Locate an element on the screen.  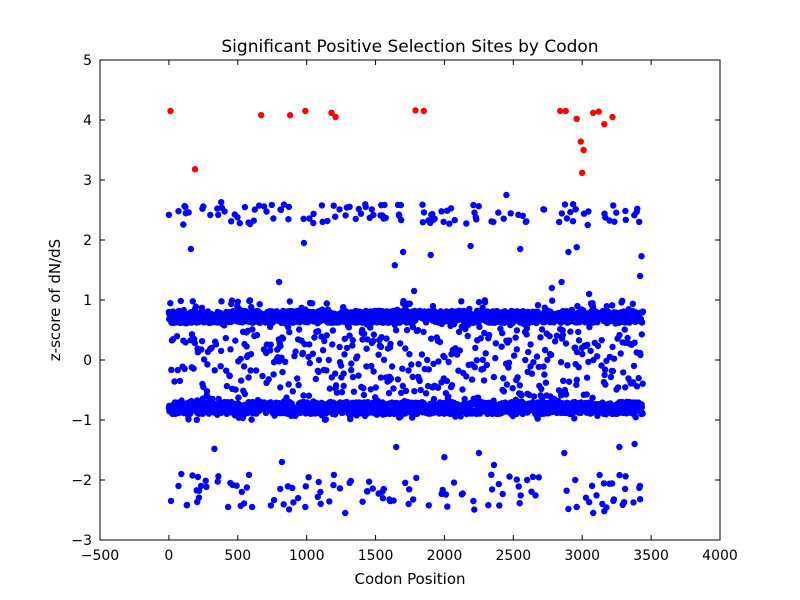
x-tick-label: 4000 is located at coordinates (720, 556).